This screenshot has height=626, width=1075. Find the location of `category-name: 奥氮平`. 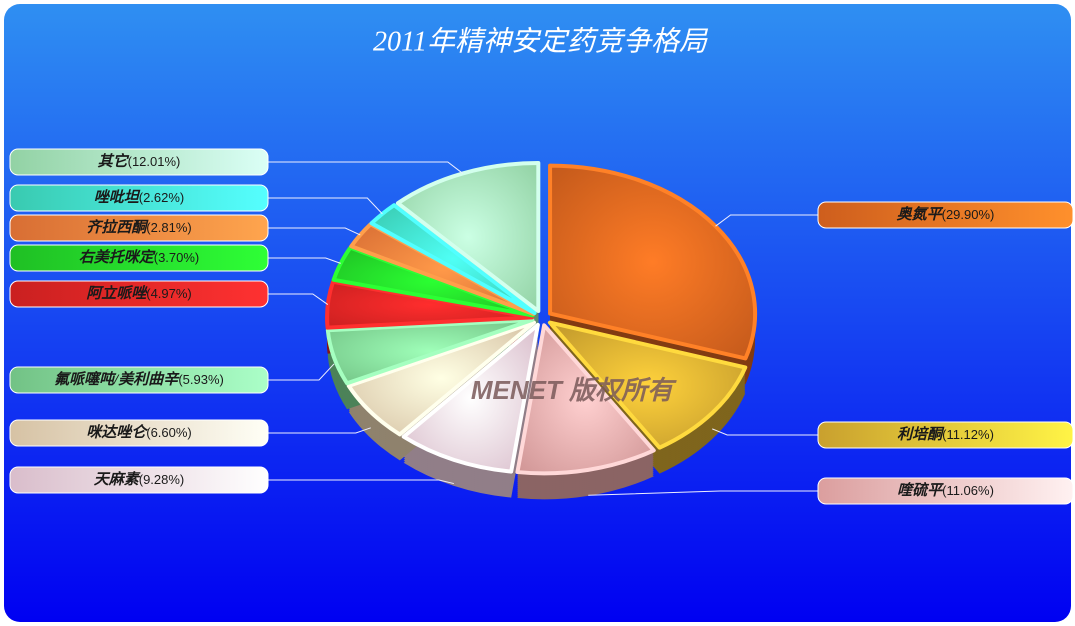

category-name: 奥氮平 is located at coordinates (920, 214).